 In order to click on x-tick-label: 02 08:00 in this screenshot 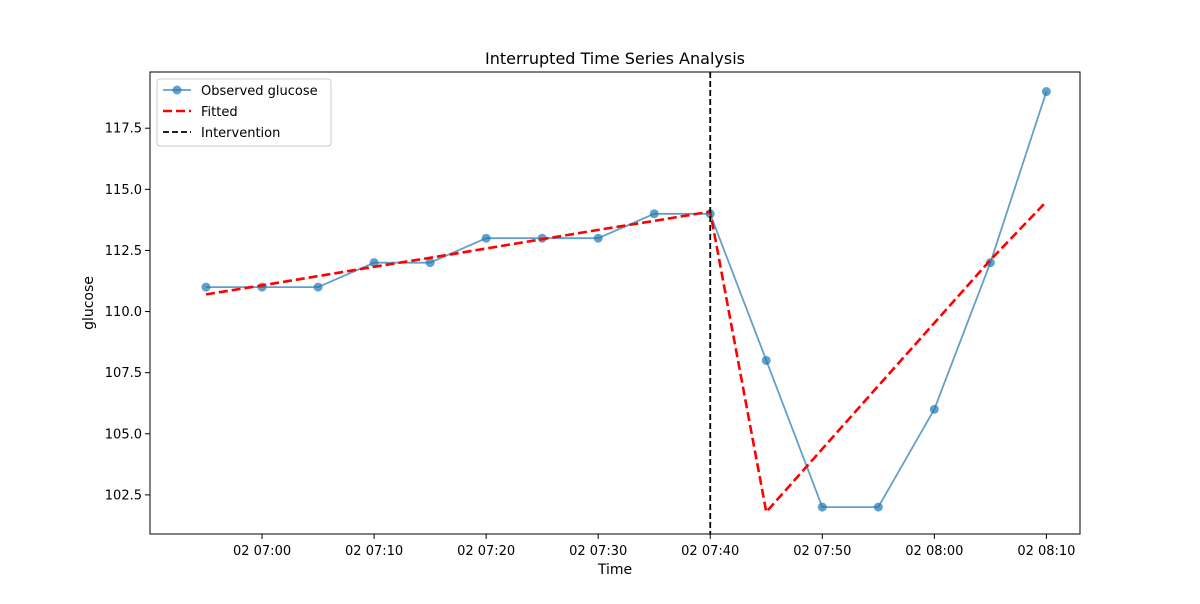, I will do `click(934, 551)`.